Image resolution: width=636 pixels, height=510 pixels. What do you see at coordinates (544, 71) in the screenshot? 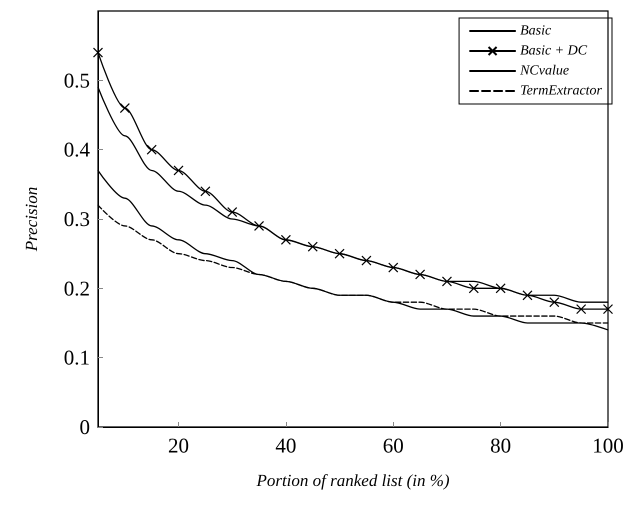
I see `legend-label: NCvalue` at bounding box center [544, 71].